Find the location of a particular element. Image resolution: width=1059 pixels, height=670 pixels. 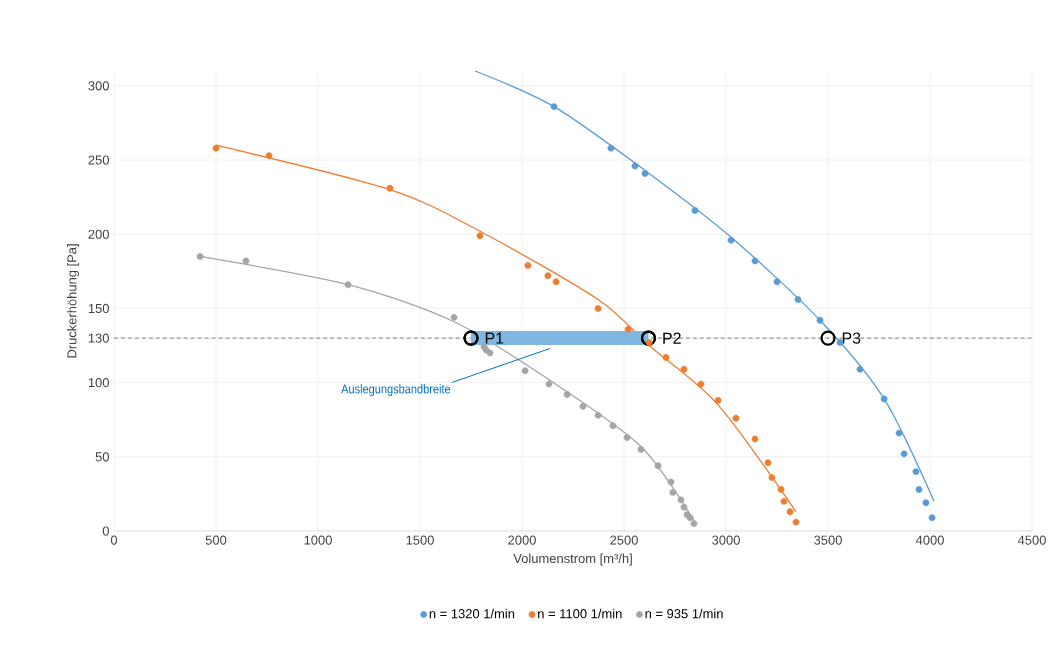

x-tick-label: 2000 is located at coordinates (522, 540).